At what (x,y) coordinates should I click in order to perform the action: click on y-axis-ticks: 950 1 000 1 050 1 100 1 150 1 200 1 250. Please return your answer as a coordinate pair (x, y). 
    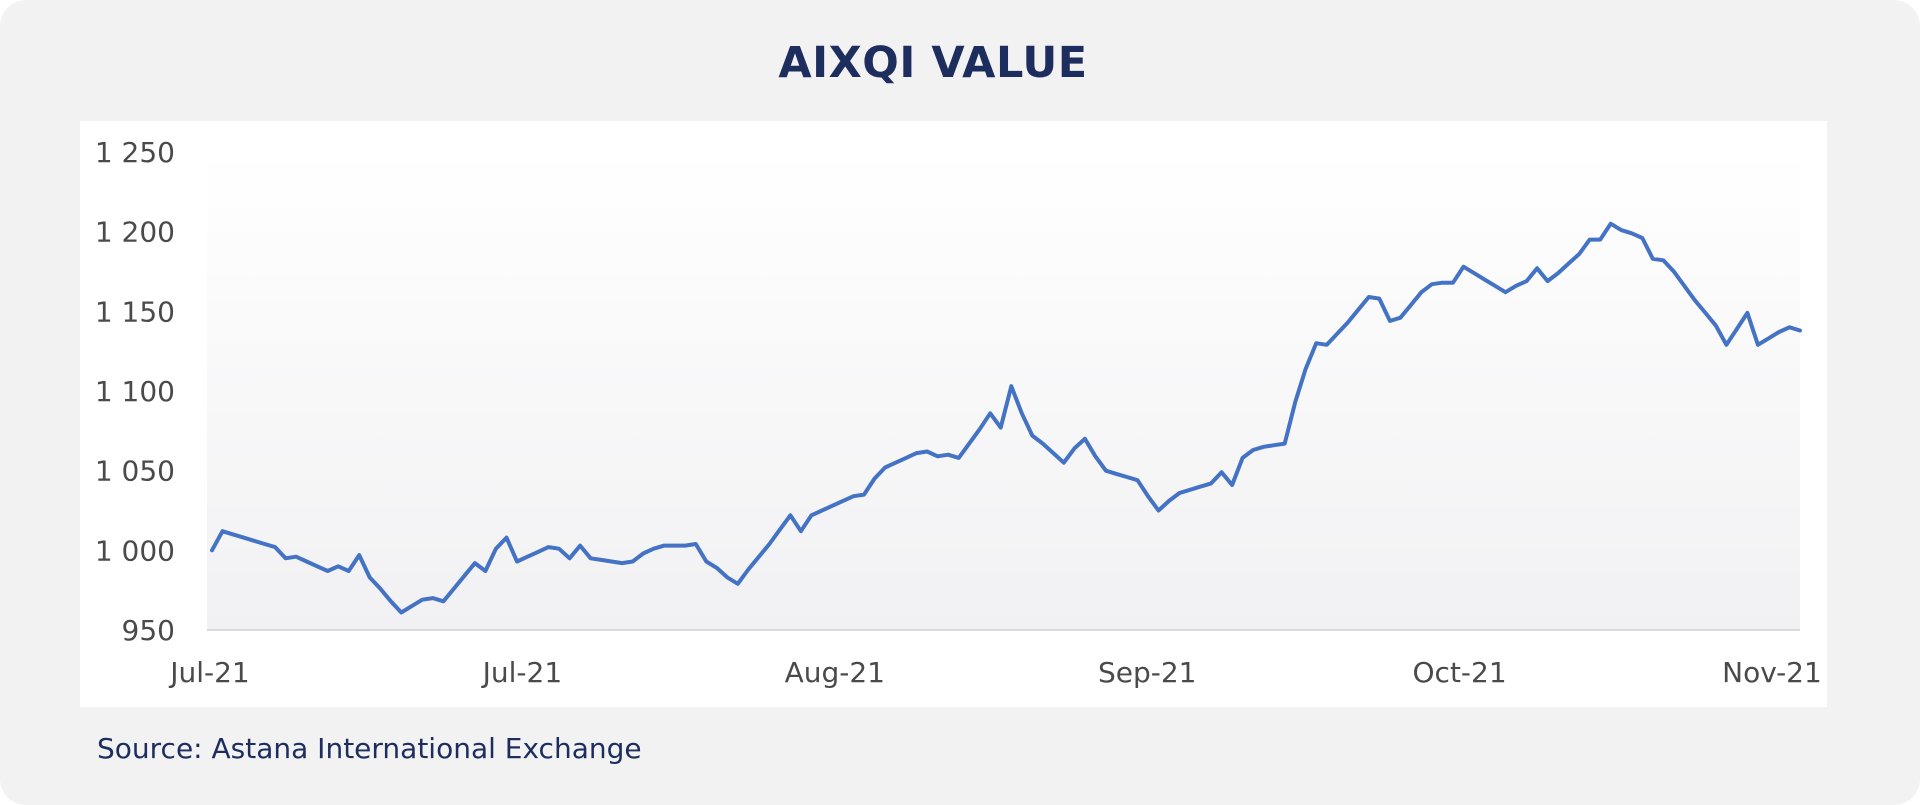
    Looking at the image, I should click on (135, 391).